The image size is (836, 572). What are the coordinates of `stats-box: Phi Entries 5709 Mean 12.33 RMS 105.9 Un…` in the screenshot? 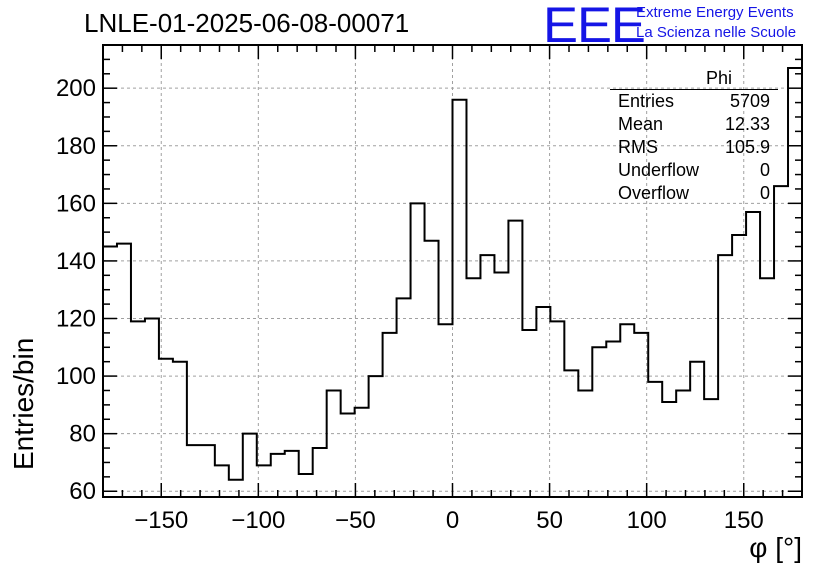 It's located at (694, 136).